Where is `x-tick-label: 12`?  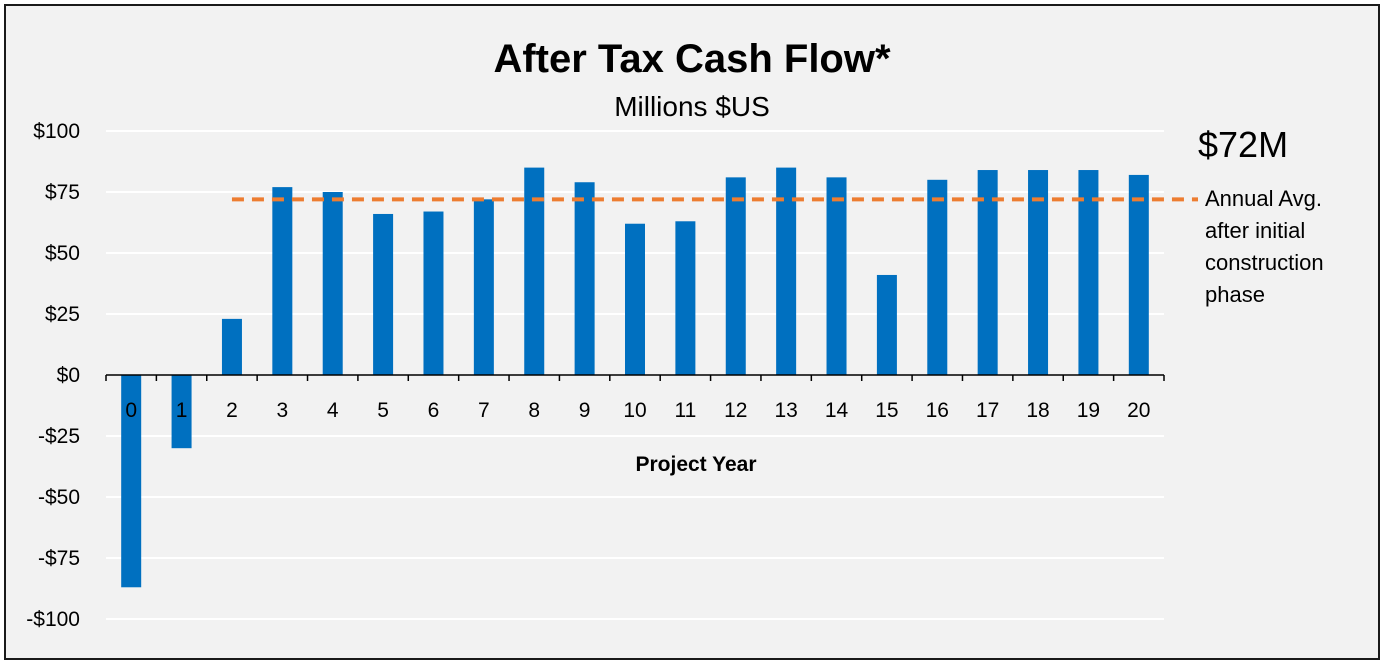
x-tick-label: 12 is located at coordinates (735, 410).